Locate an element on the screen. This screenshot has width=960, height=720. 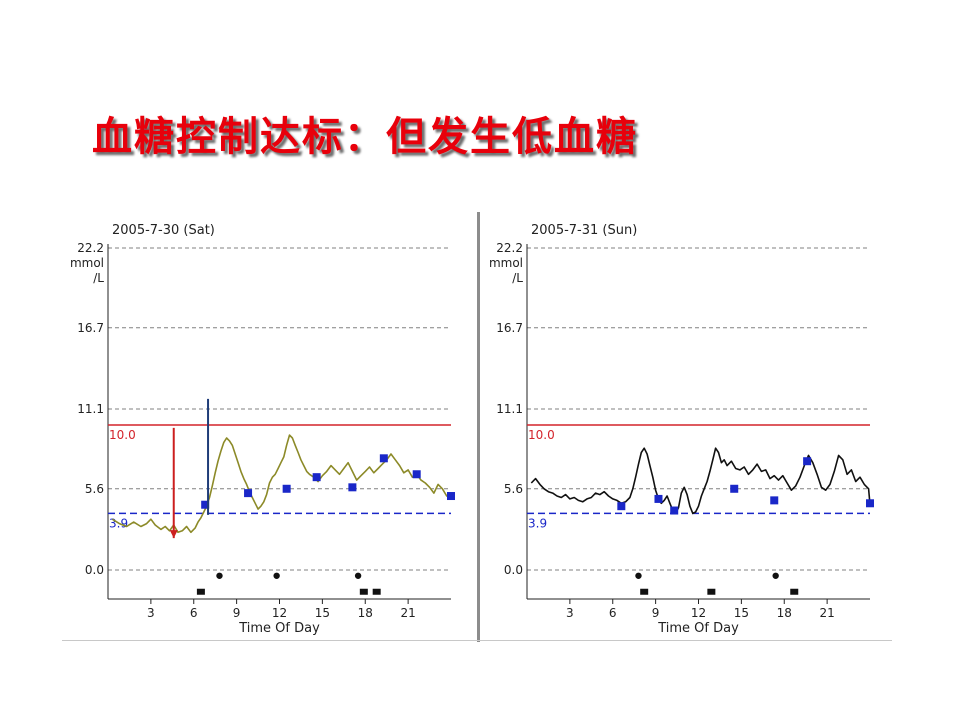
arrow-down-head is located at coordinates (173, 534).